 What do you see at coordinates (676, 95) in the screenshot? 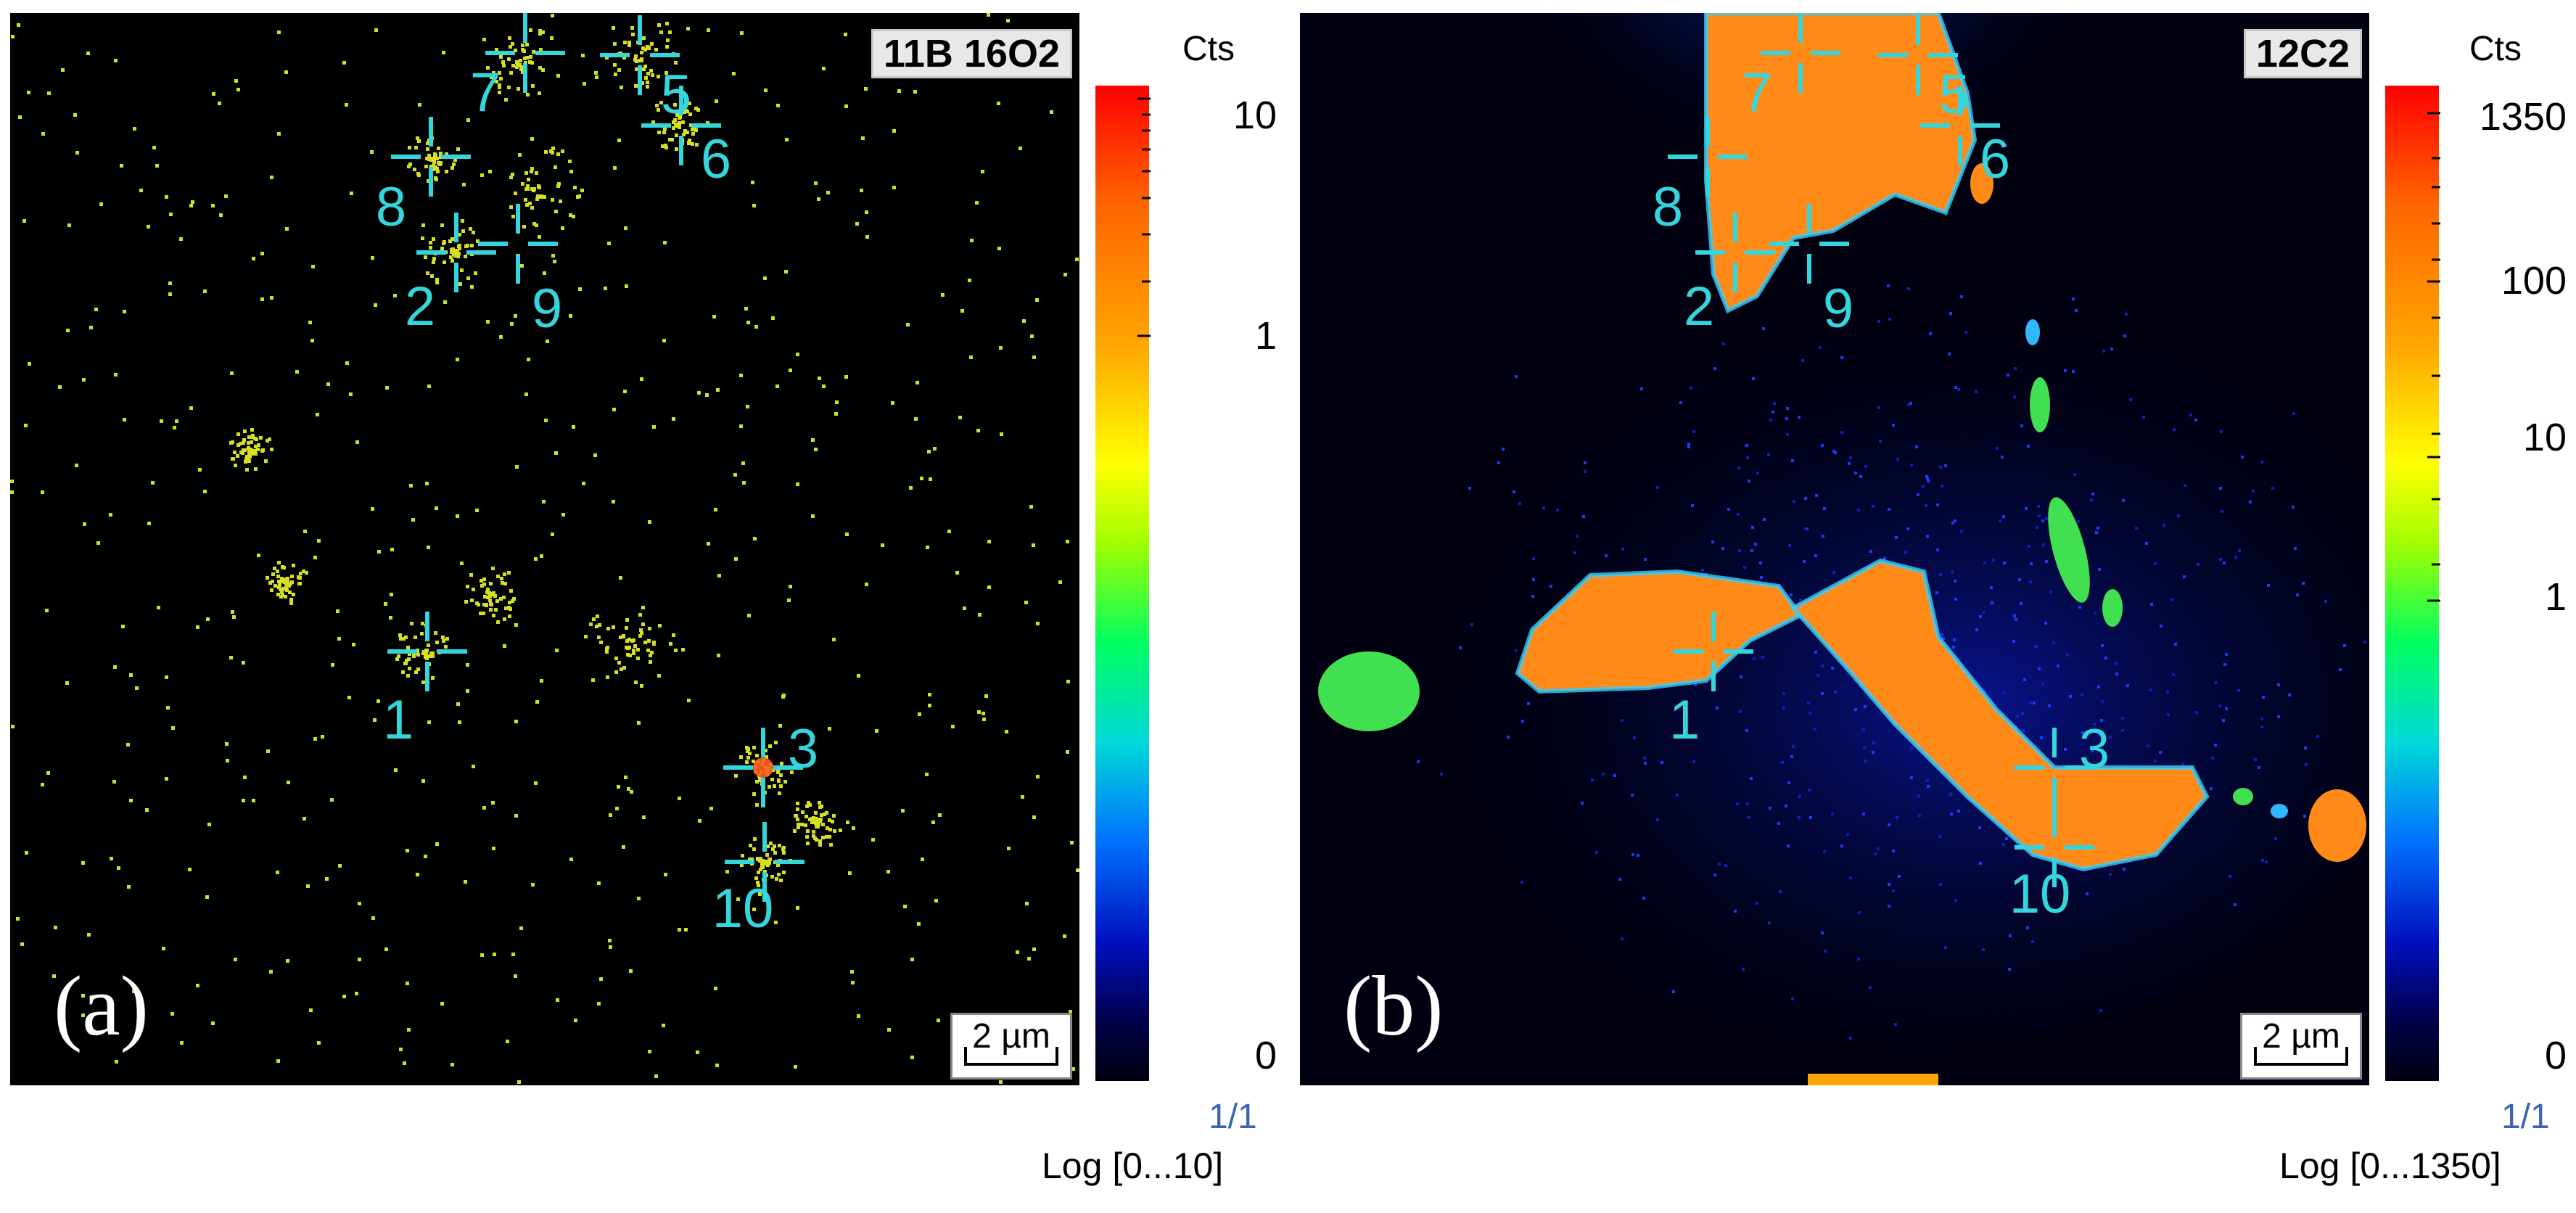
I see `panel-a-marker-label-5: 5` at bounding box center [676, 95].